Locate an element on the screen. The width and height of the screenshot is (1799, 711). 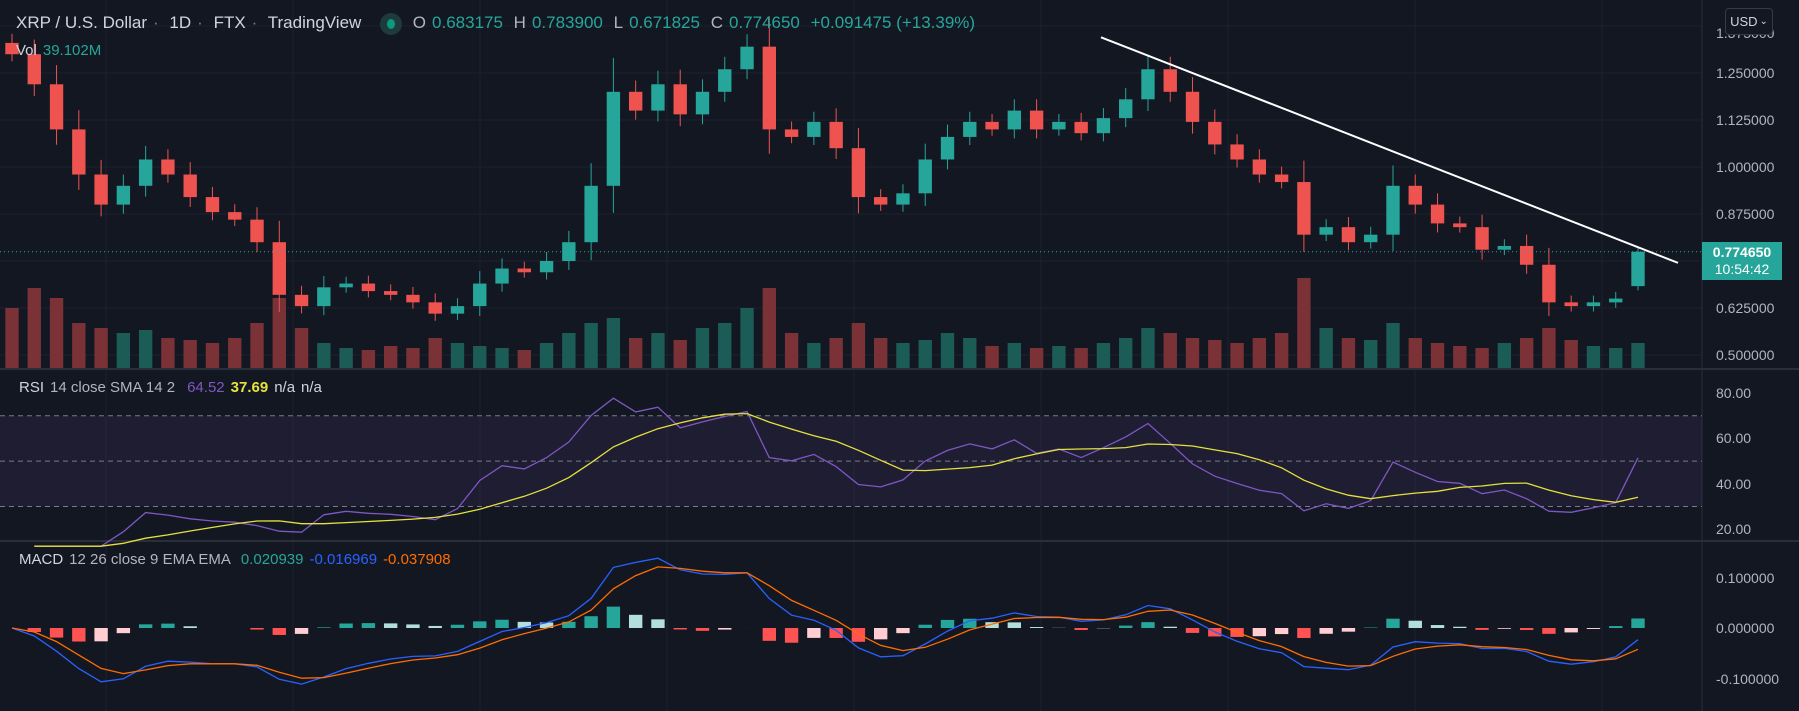
exchange: FTX is located at coordinates (229, 23).